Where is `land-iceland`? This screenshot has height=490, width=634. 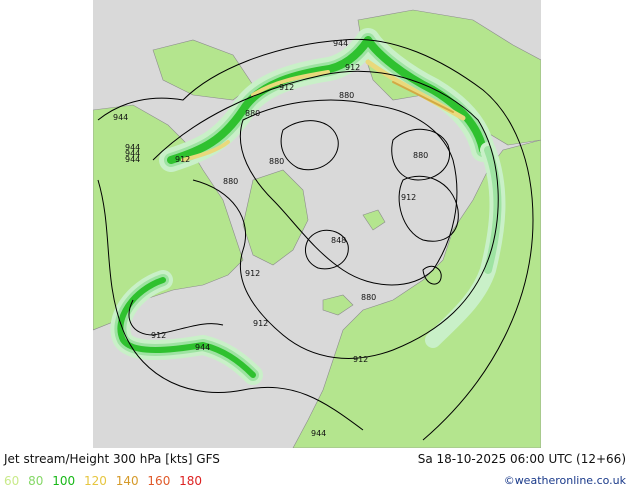
land-iceland is located at coordinates (338, 305).